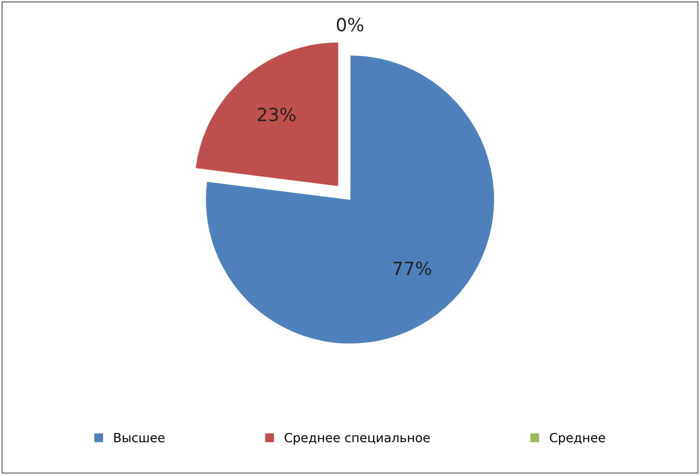 This screenshot has width=700, height=475. Describe the element at coordinates (277, 115) in the screenshot. I see `data-label: 23%` at that location.